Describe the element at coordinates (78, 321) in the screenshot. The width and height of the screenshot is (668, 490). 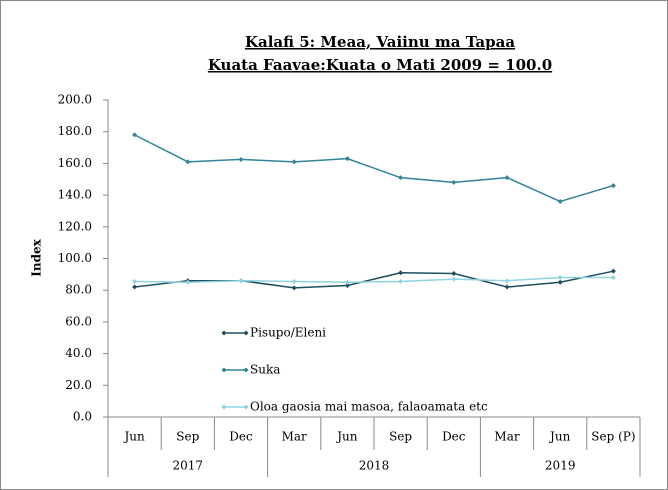
I see `y-tick-label: 60.0` at that location.